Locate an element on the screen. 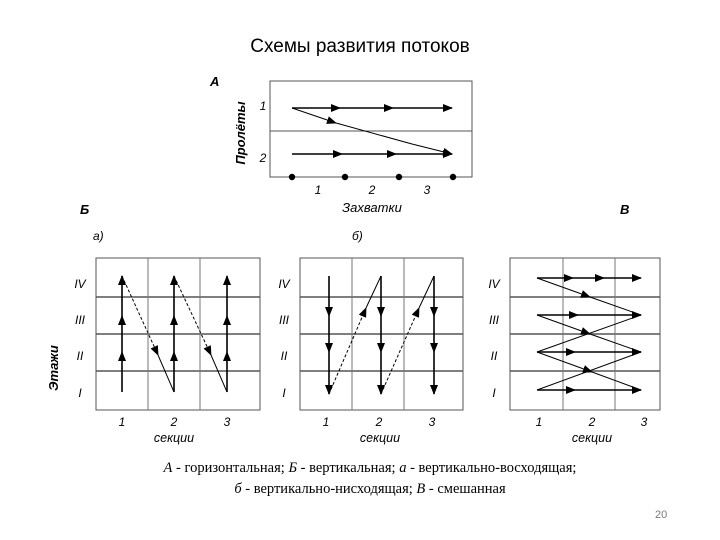 The image size is (720, 540). page-number: 20 is located at coordinates (661, 515).